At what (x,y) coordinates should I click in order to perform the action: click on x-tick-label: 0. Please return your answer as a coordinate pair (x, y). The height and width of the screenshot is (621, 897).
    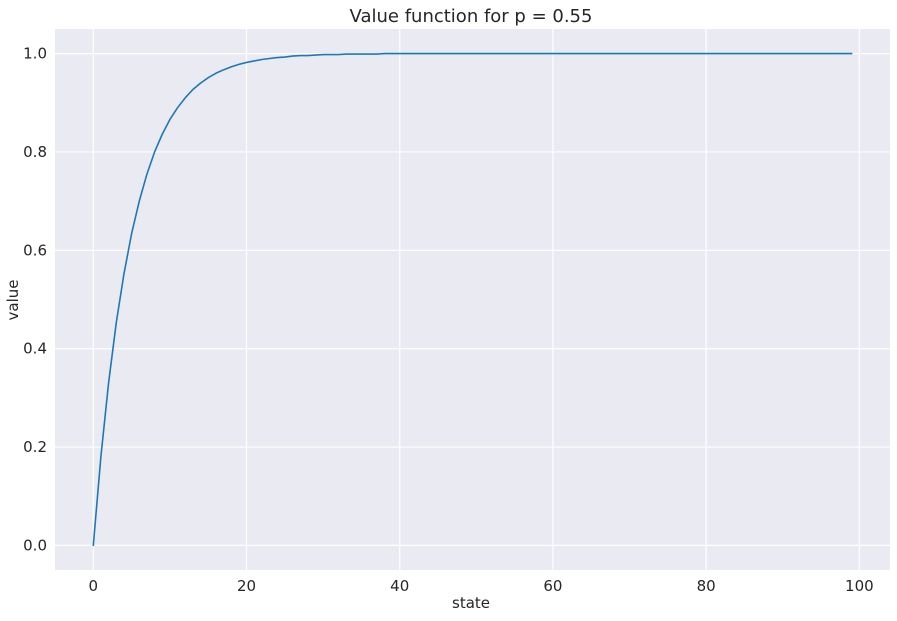
    Looking at the image, I should click on (94, 586).